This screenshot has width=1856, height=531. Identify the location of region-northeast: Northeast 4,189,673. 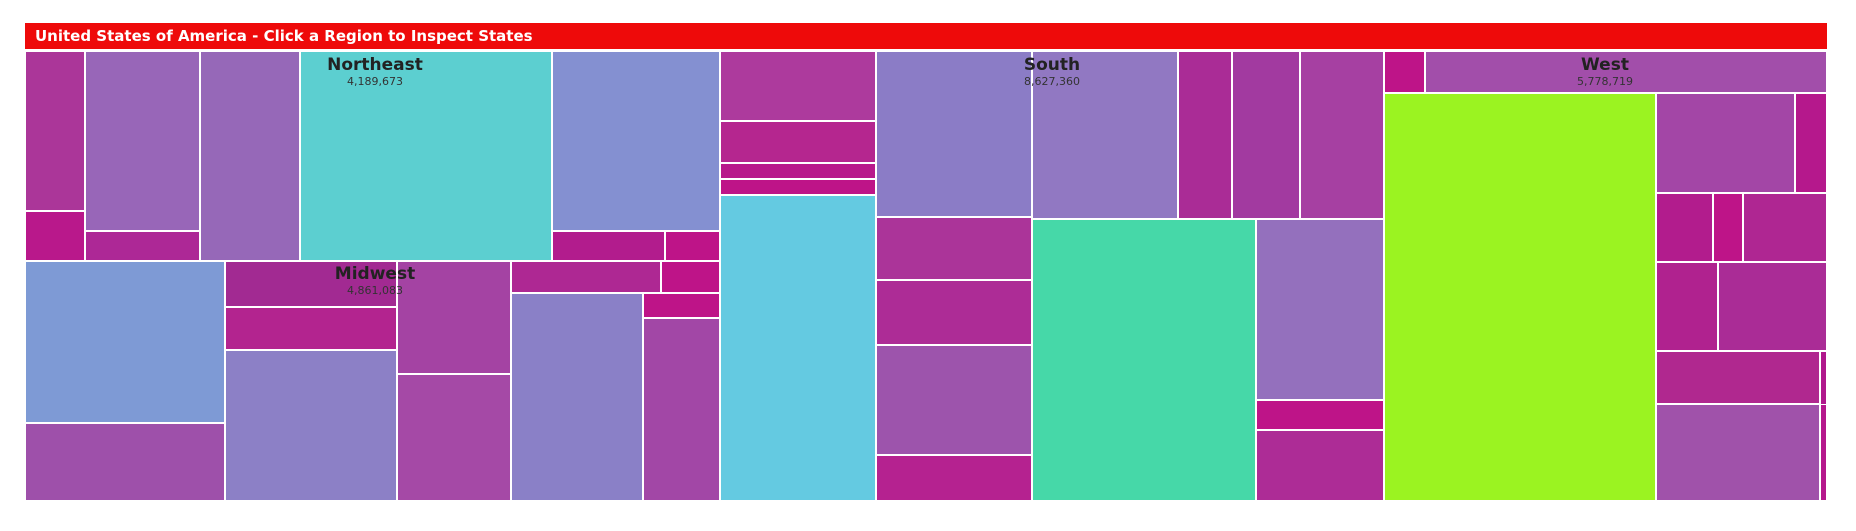
(372, 156).